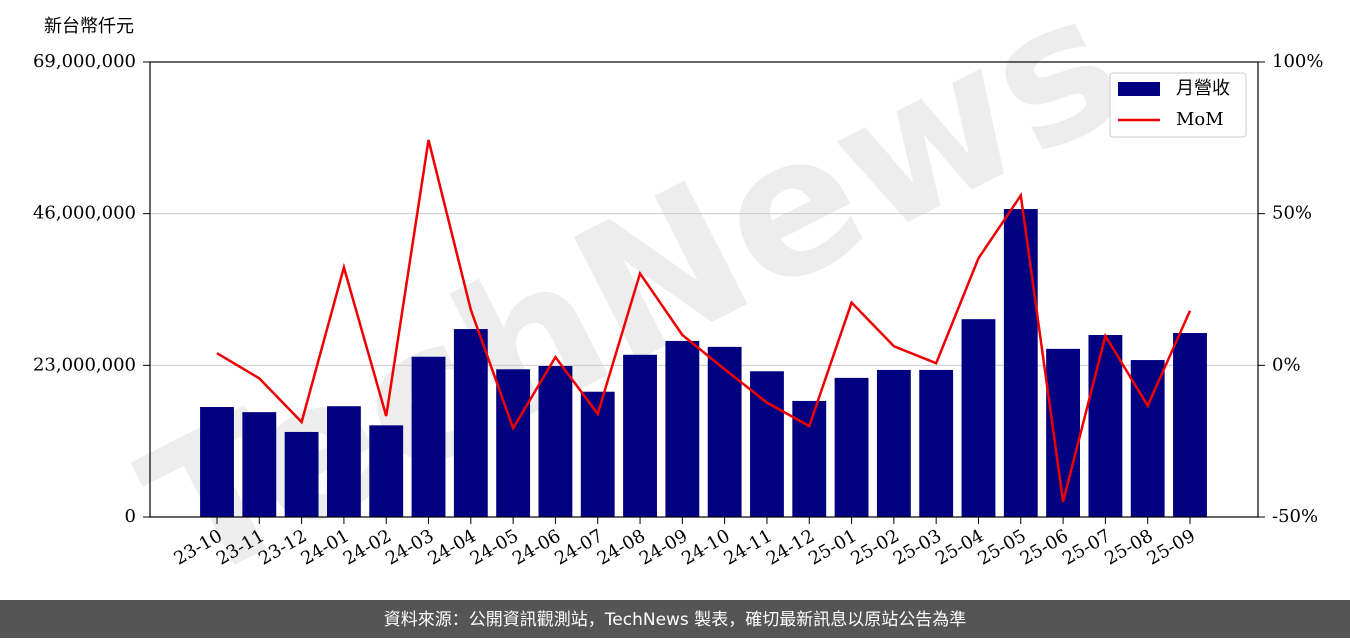 The image size is (1350, 642). Describe the element at coordinates (1286, 364) in the screenshot. I see `y2-tick-label: 0%` at that location.